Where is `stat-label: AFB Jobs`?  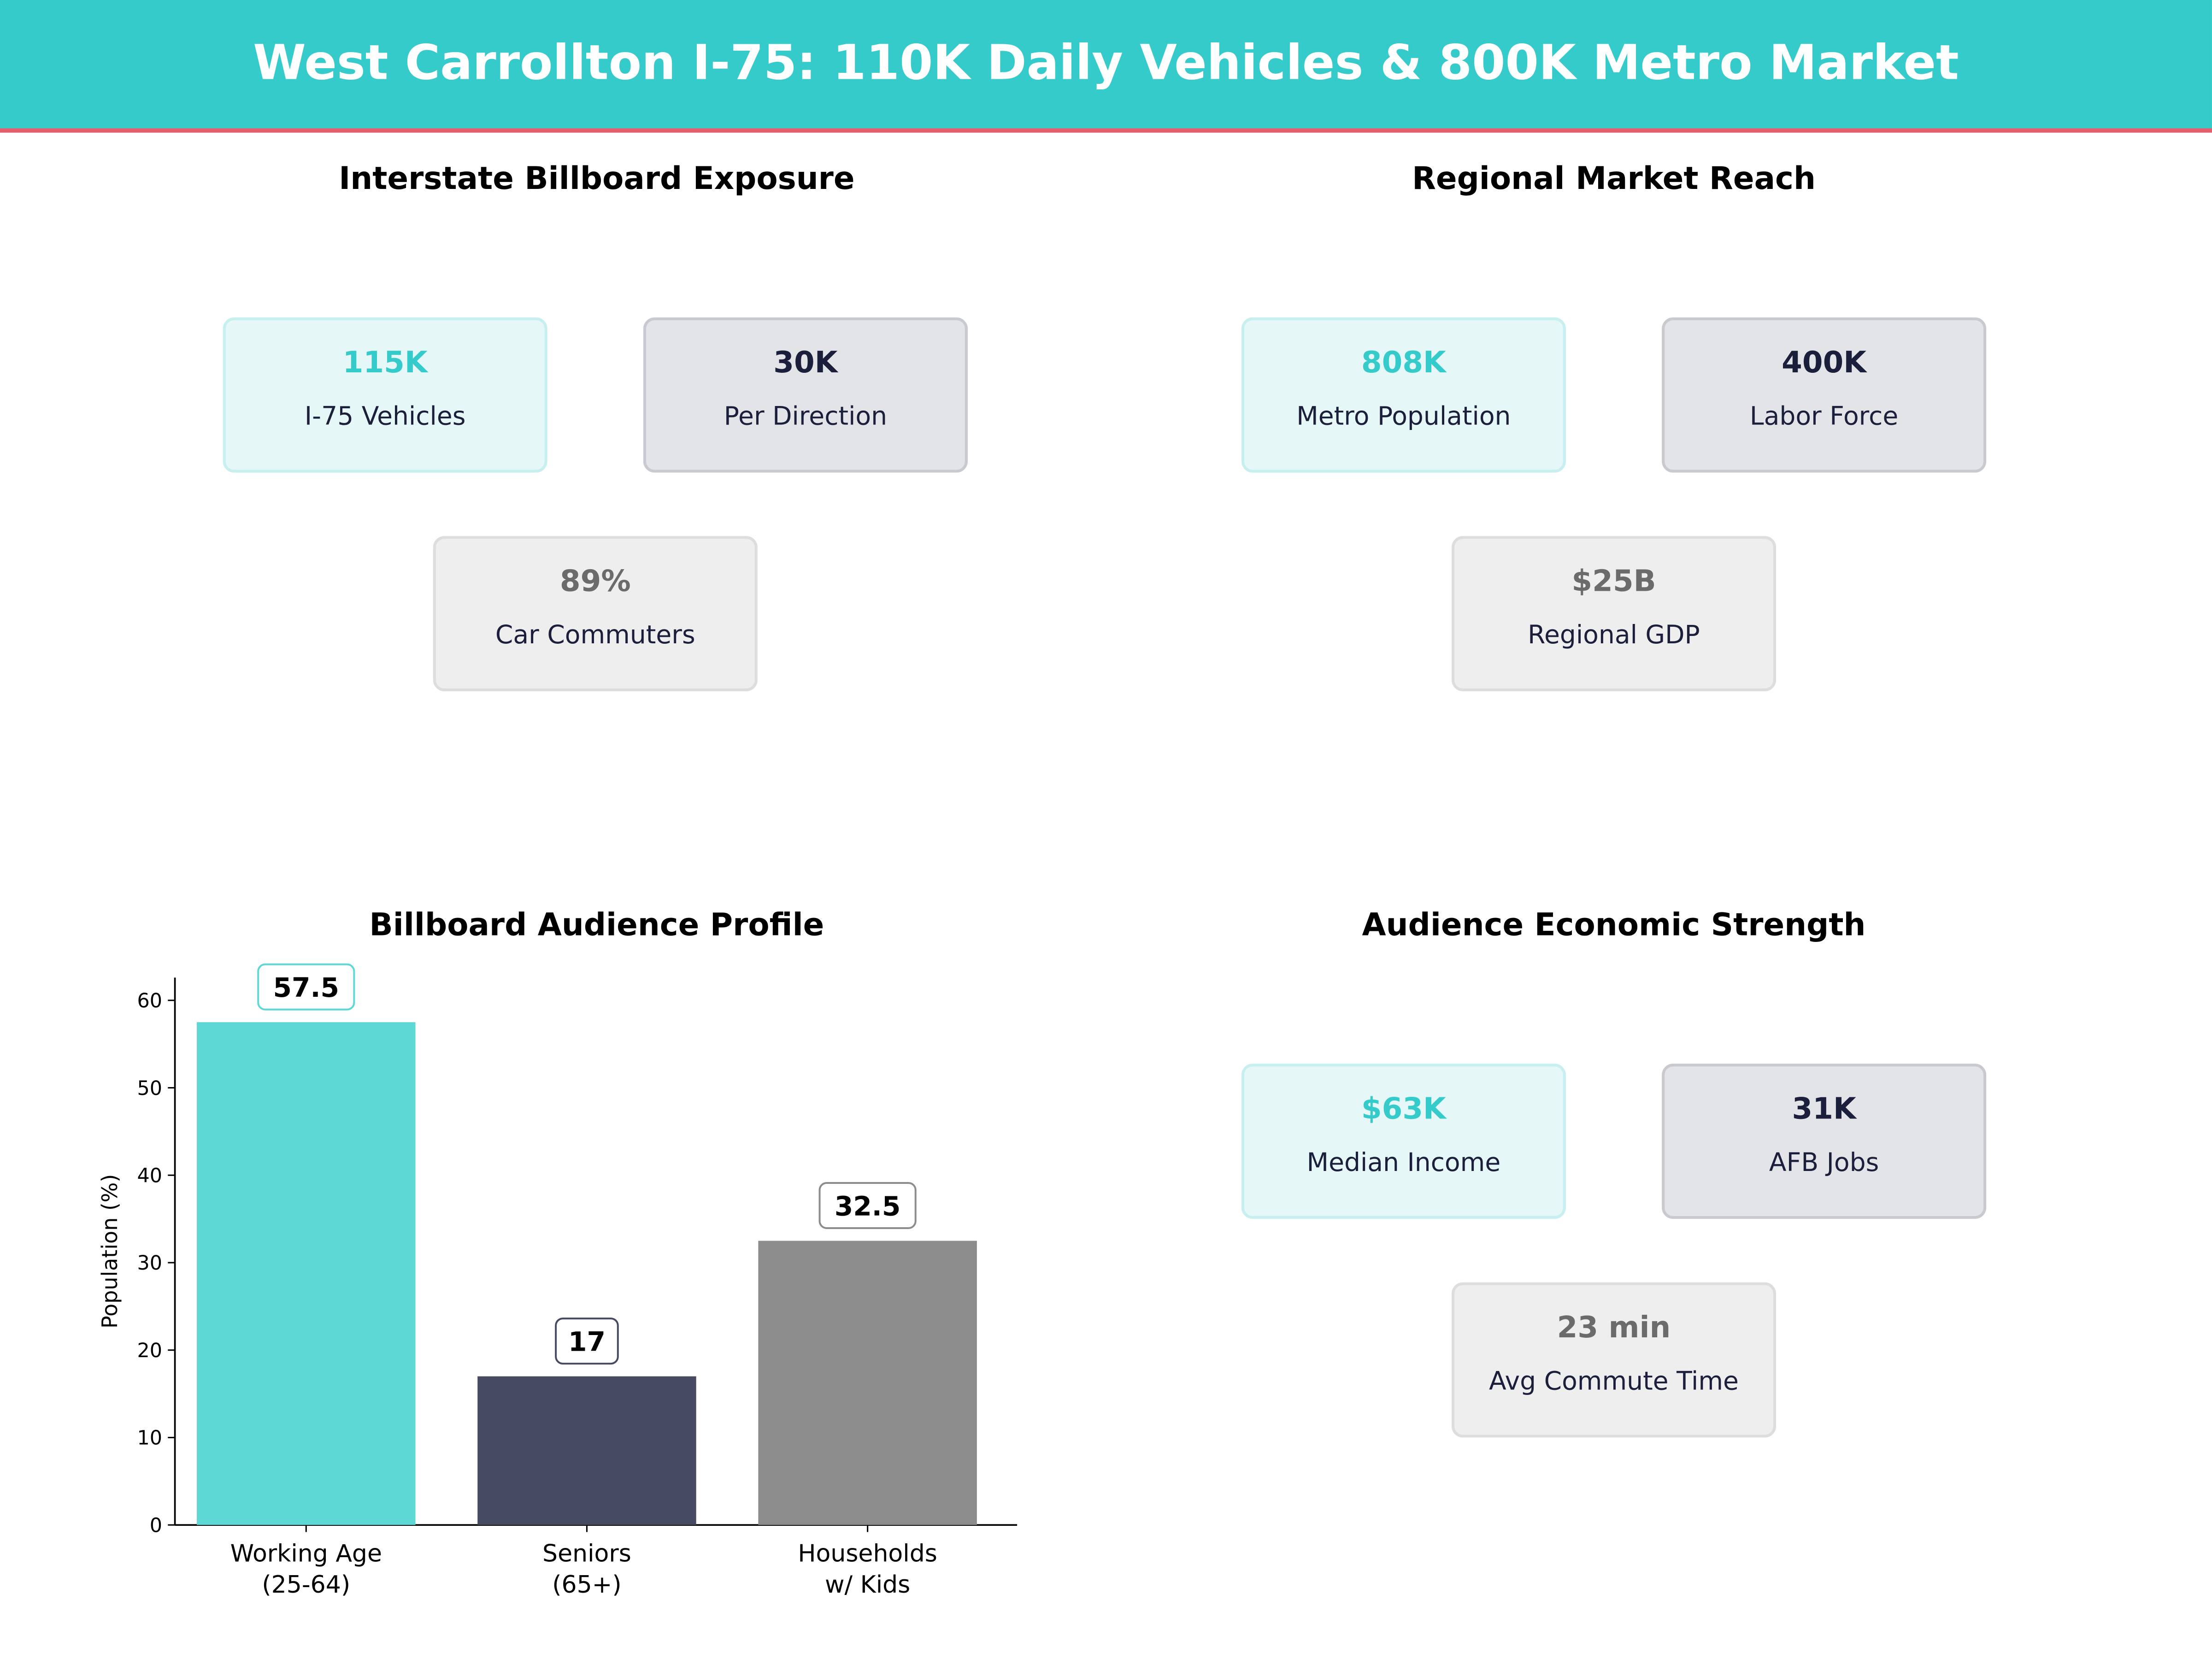 stat-label: AFB Jobs is located at coordinates (1824, 1163).